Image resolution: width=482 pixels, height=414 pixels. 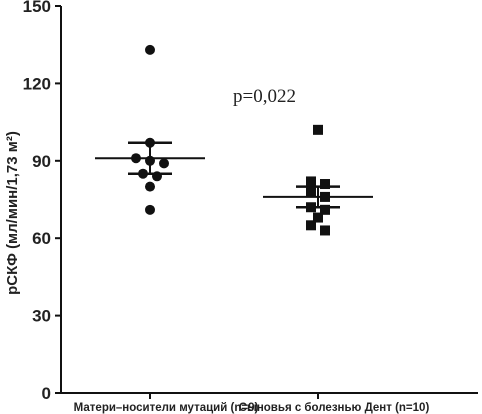 I want to click on y-tick-label: 150, so click(x=37, y=8).